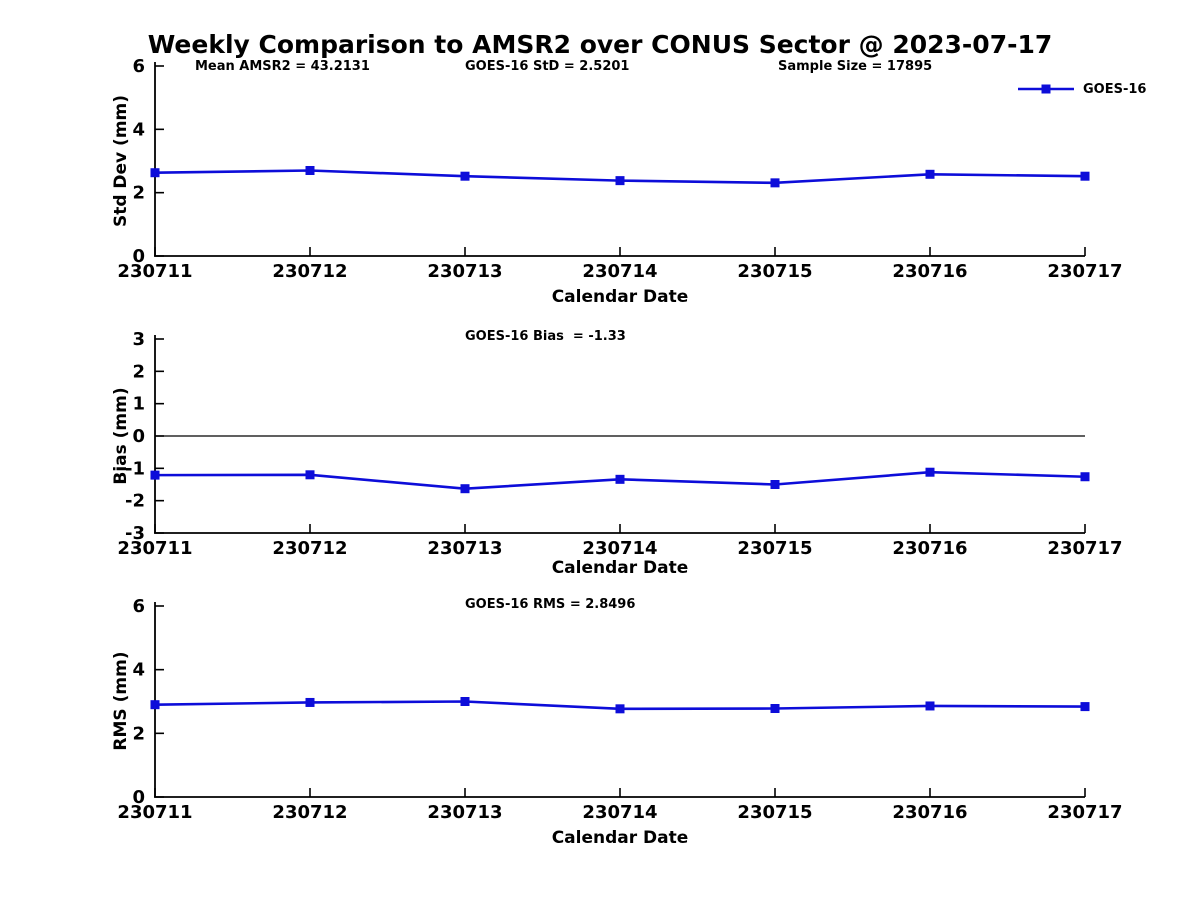 The width and height of the screenshot is (1200, 900). What do you see at coordinates (550, 604) in the screenshot?
I see `stat-goes16-rms: GOES-16 RMS = 2.8496` at bounding box center [550, 604].